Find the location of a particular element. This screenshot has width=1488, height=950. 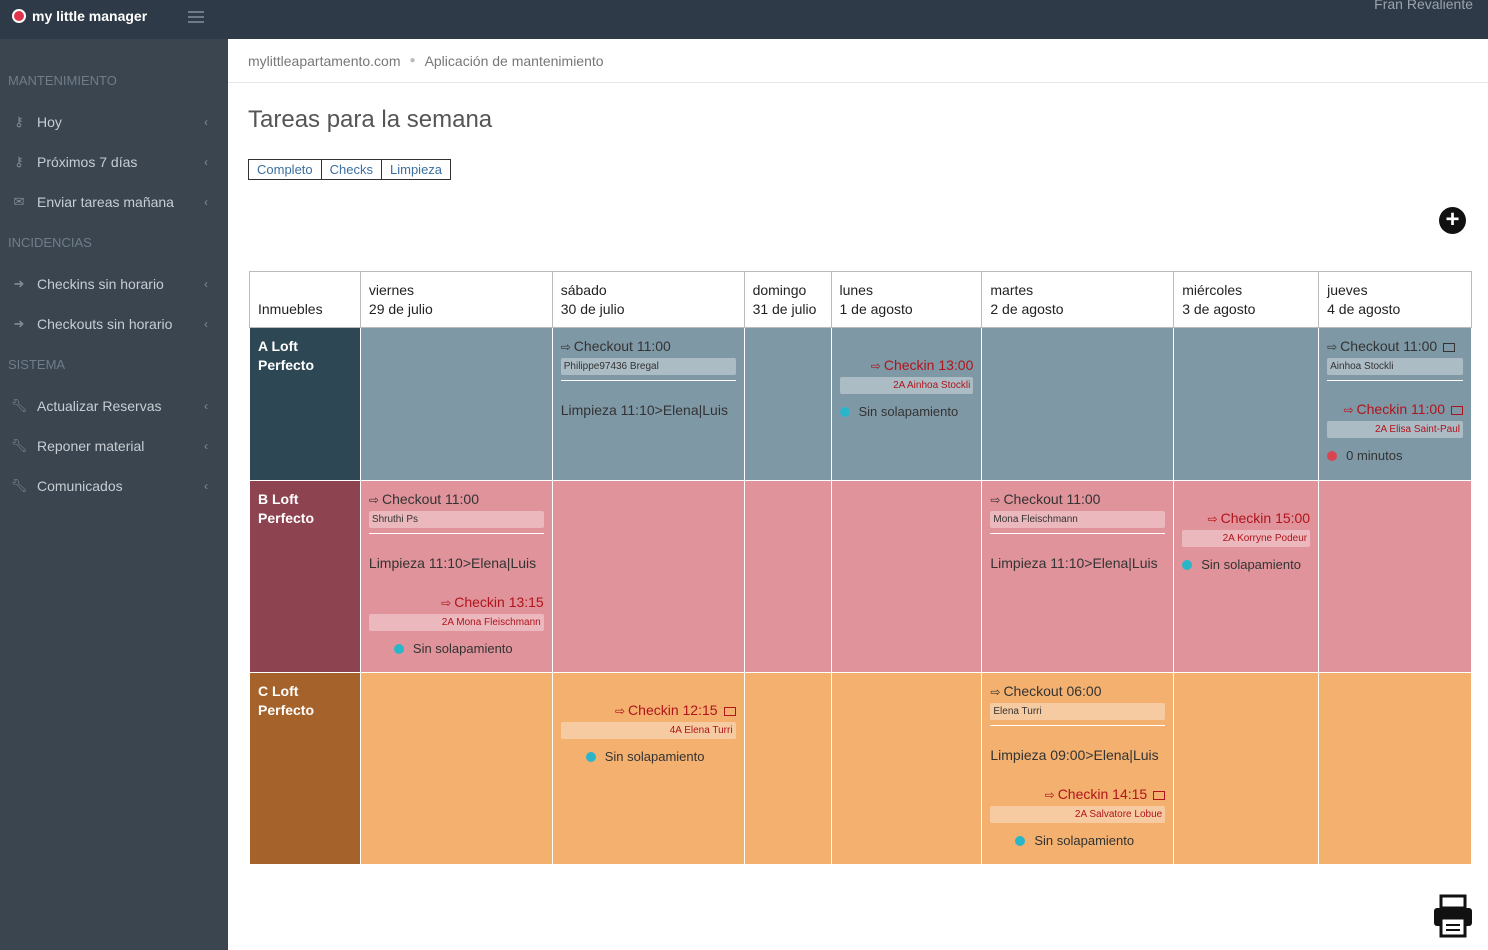

filter-checks: Checks is located at coordinates (352, 169).